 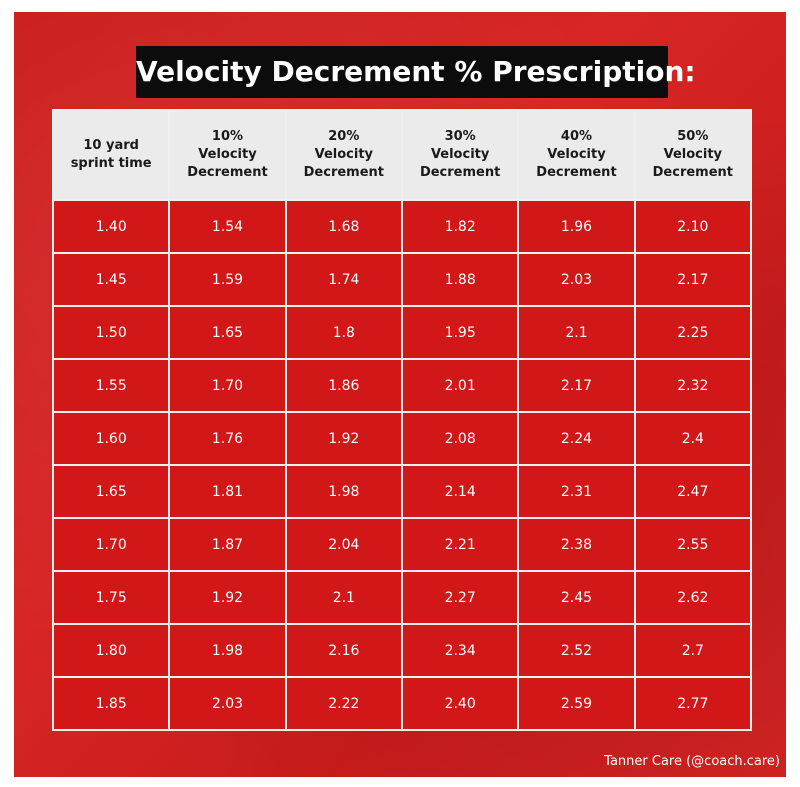 What do you see at coordinates (576, 438) in the screenshot?
I see `table-cell: 2.24` at bounding box center [576, 438].